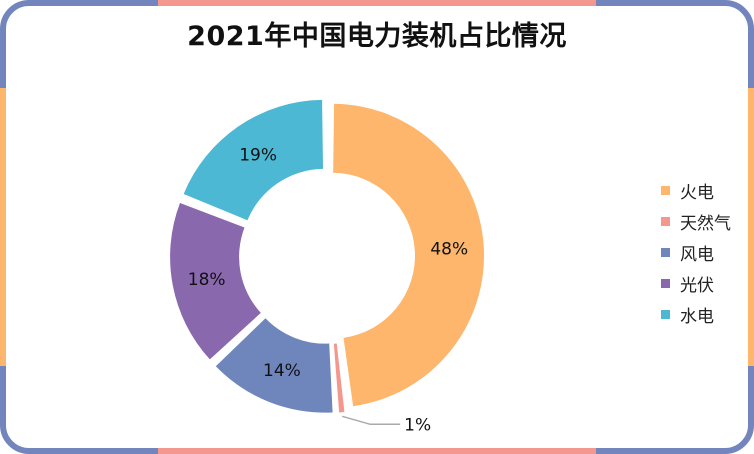  What do you see at coordinates (417, 425) in the screenshot?
I see `data-label-2: 1%` at bounding box center [417, 425].